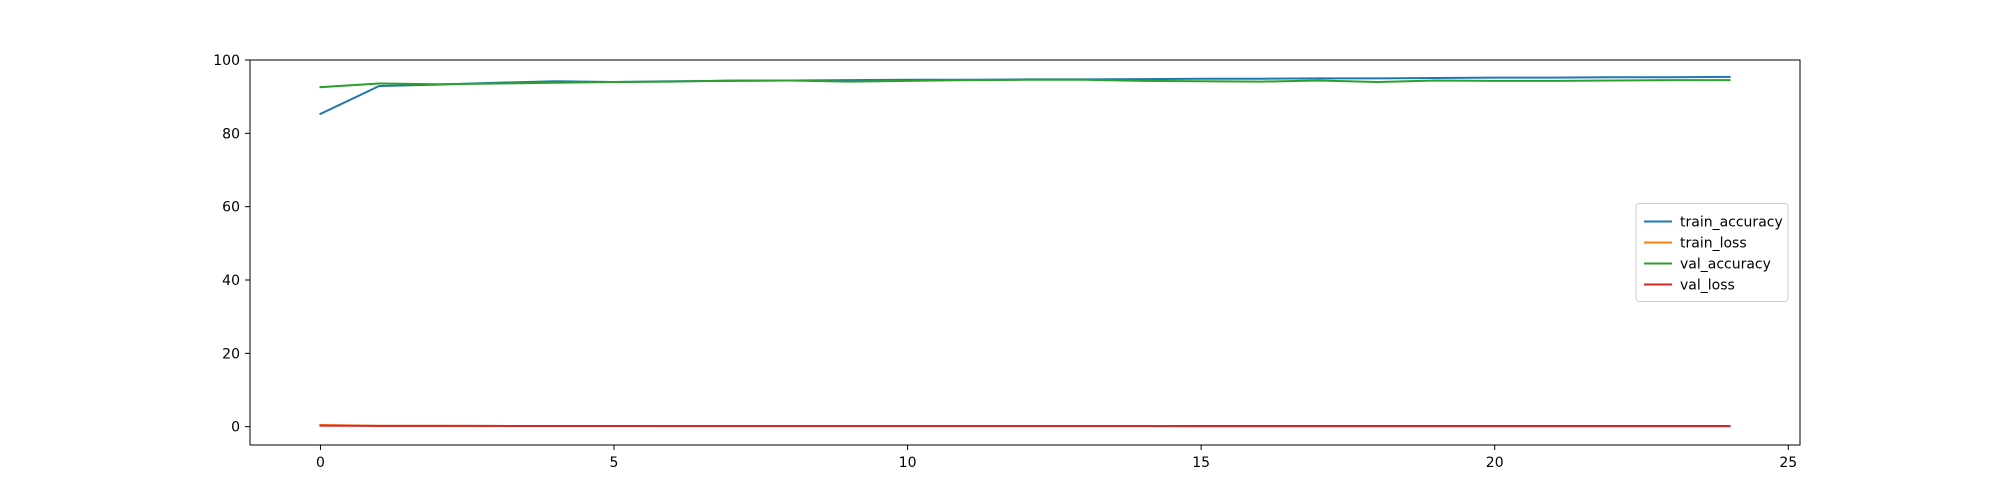 The image size is (2000, 504). Describe the element at coordinates (908, 463) in the screenshot. I see `x-tick-label: 10` at that location.